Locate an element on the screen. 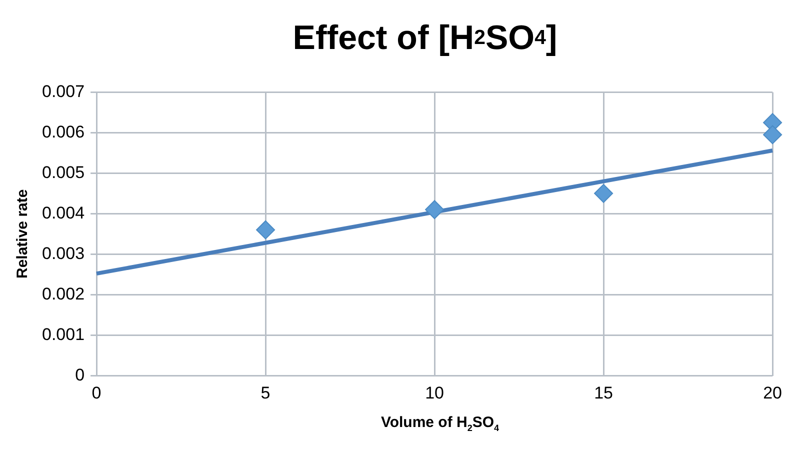 This screenshot has width=790, height=452. x-tick-label: 15 is located at coordinates (604, 392).